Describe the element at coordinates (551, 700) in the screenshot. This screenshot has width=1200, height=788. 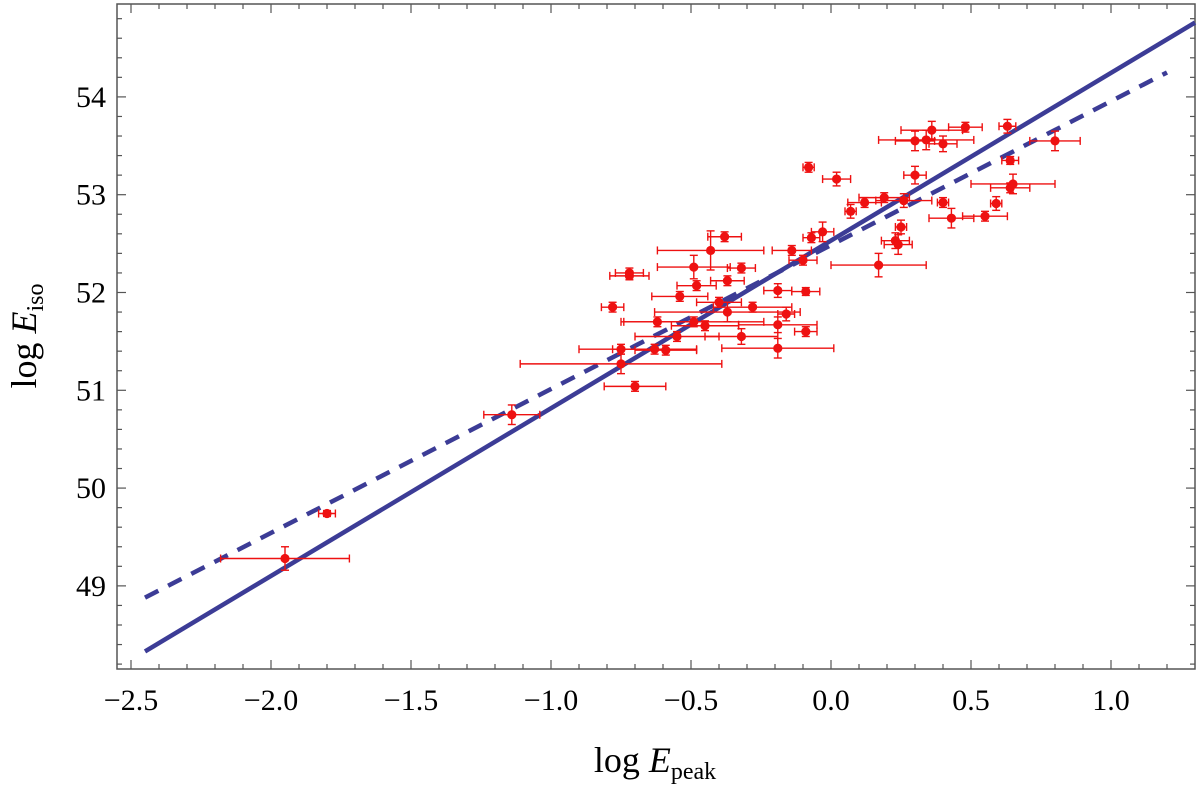
I see `x-tick-label: −1.0` at that location.